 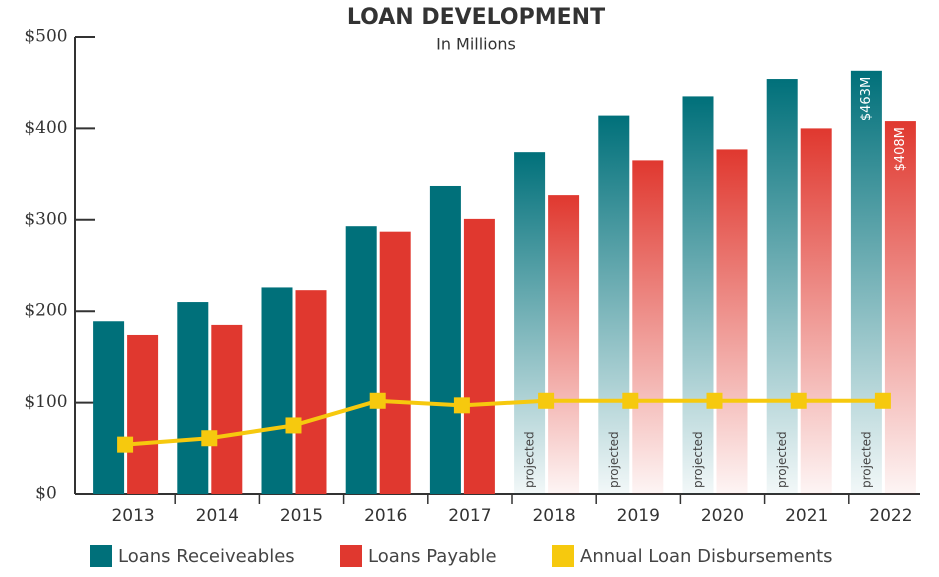 What do you see at coordinates (217, 516) in the screenshot?
I see `x-tick-label: 2014` at bounding box center [217, 516].